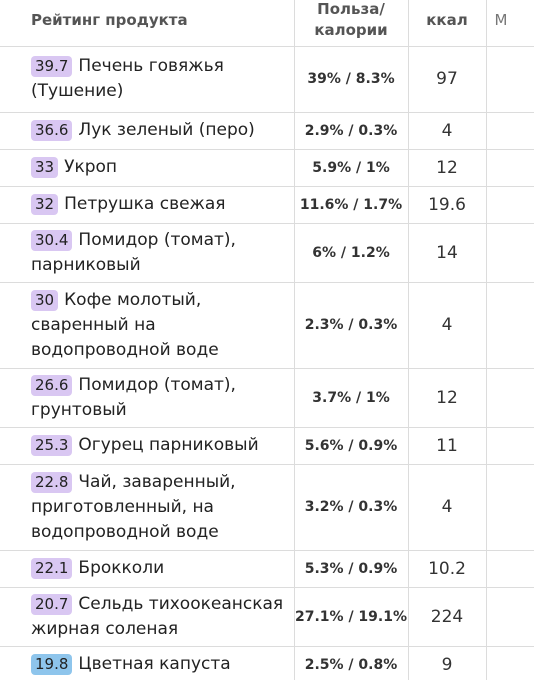 The height and width of the screenshot is (680, 534). I want to click on ratio-cell: 5.9% / 1%, so click(350, 167).